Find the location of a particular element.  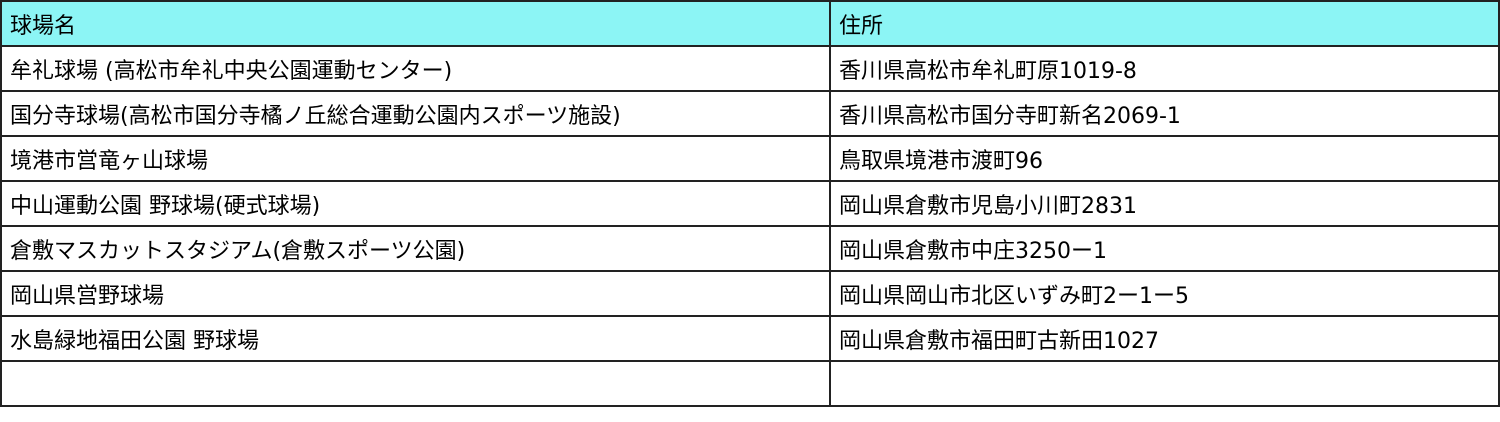

header-ballpark-name: 球場名 is located at coordinates (415, 23).